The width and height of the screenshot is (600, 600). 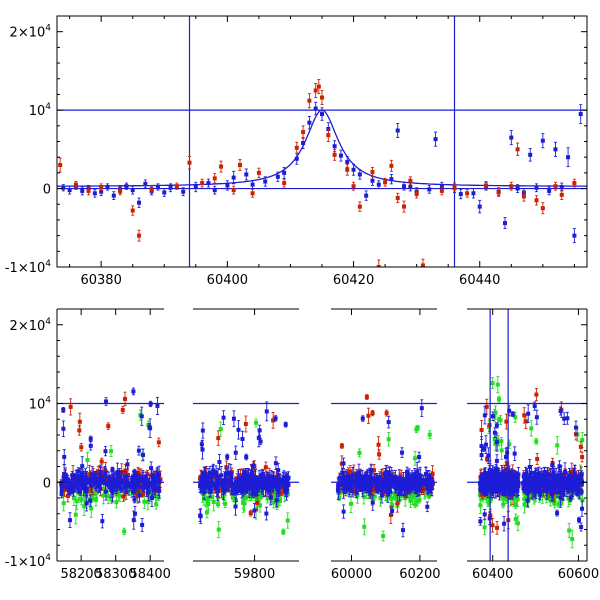 What do you see at coordinates (100, 280) in the screenshot?
I see `x-tick-label: 60380` at bounding box center [100, 280].